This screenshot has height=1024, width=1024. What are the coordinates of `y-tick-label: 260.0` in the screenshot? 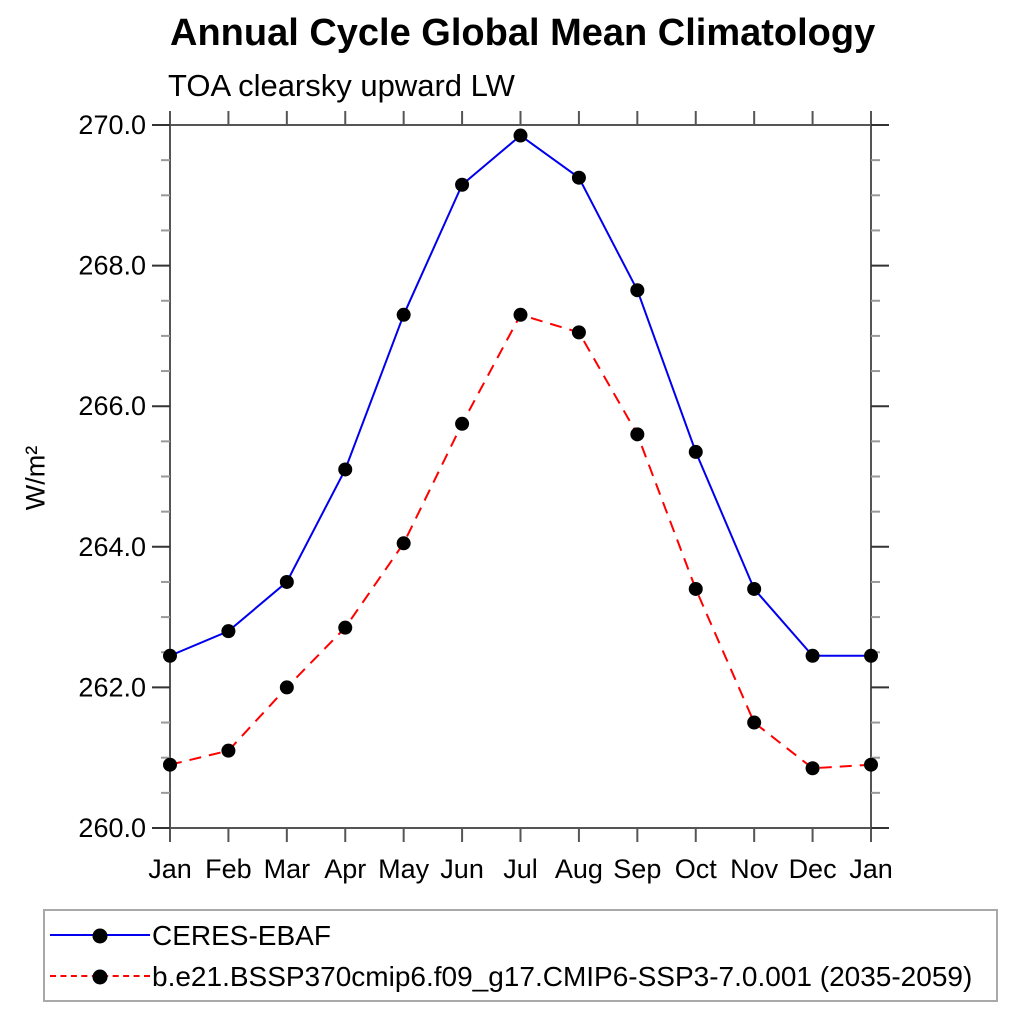 It's located at (112, 828).